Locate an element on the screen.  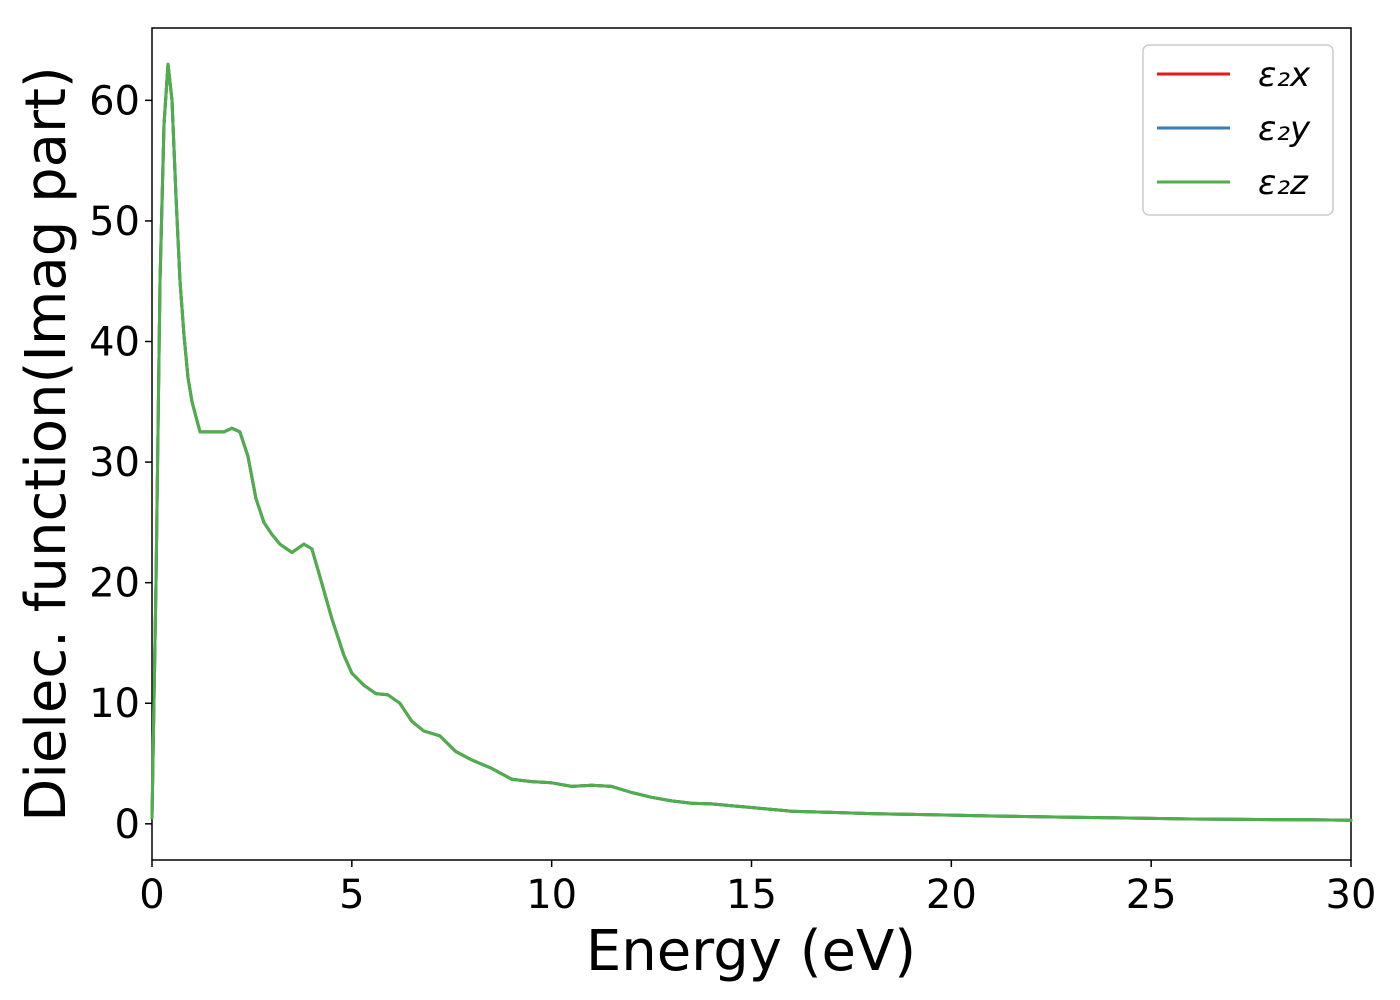
y-axis-label: Dielec. function(Imag part) is located at coordinates (46, 444).